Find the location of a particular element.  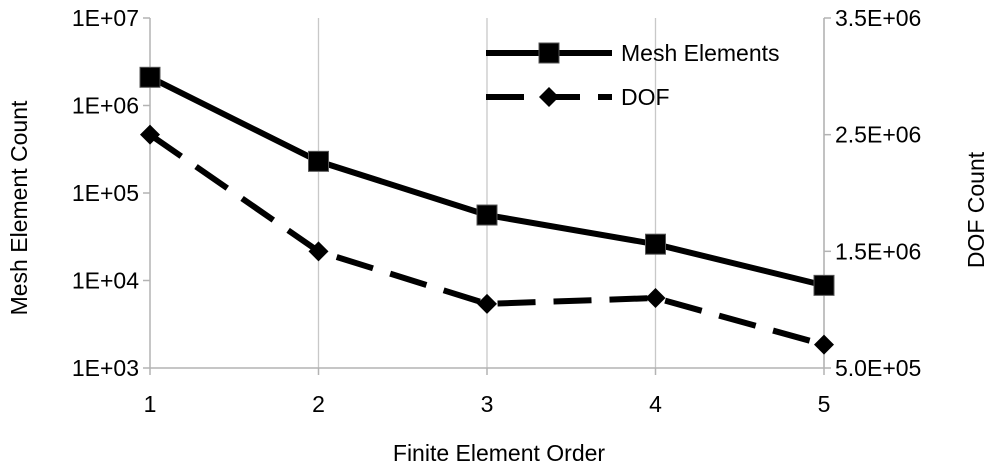

left-tick-label: 1E+04 is located at coordinates (105, 281).